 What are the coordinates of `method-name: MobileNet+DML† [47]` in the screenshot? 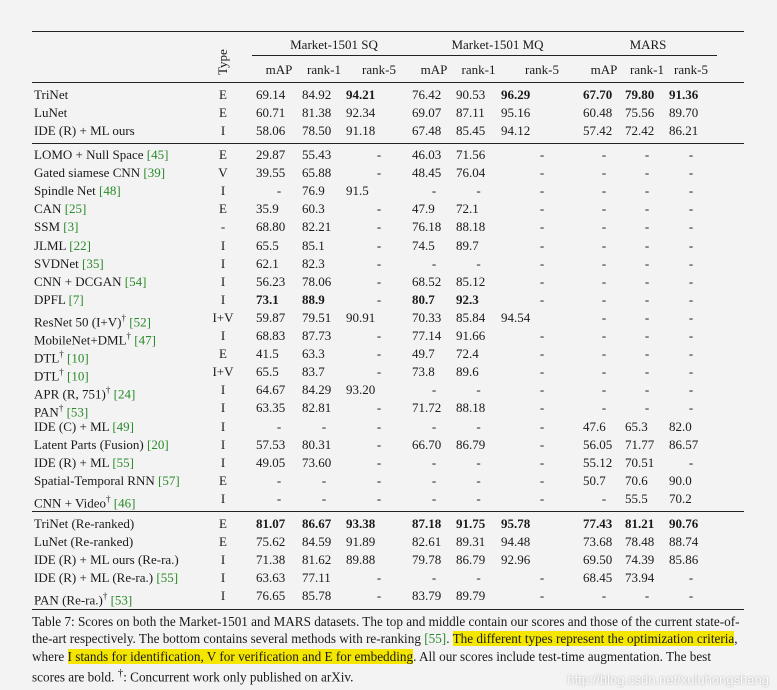 It's located at (95, 338).